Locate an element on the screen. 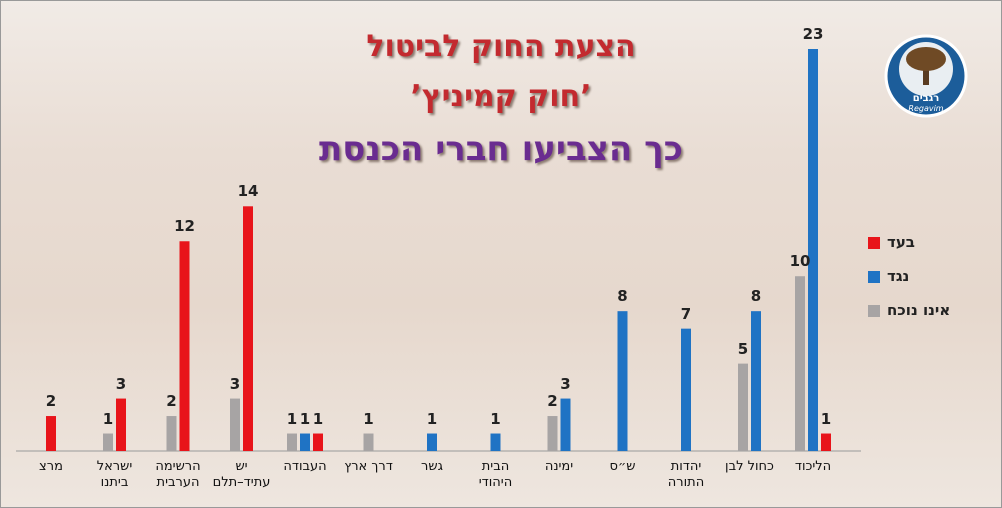 The width and height of the screenshot is (1002, 508). data-label: 5 is located at coordinates (743, 348).